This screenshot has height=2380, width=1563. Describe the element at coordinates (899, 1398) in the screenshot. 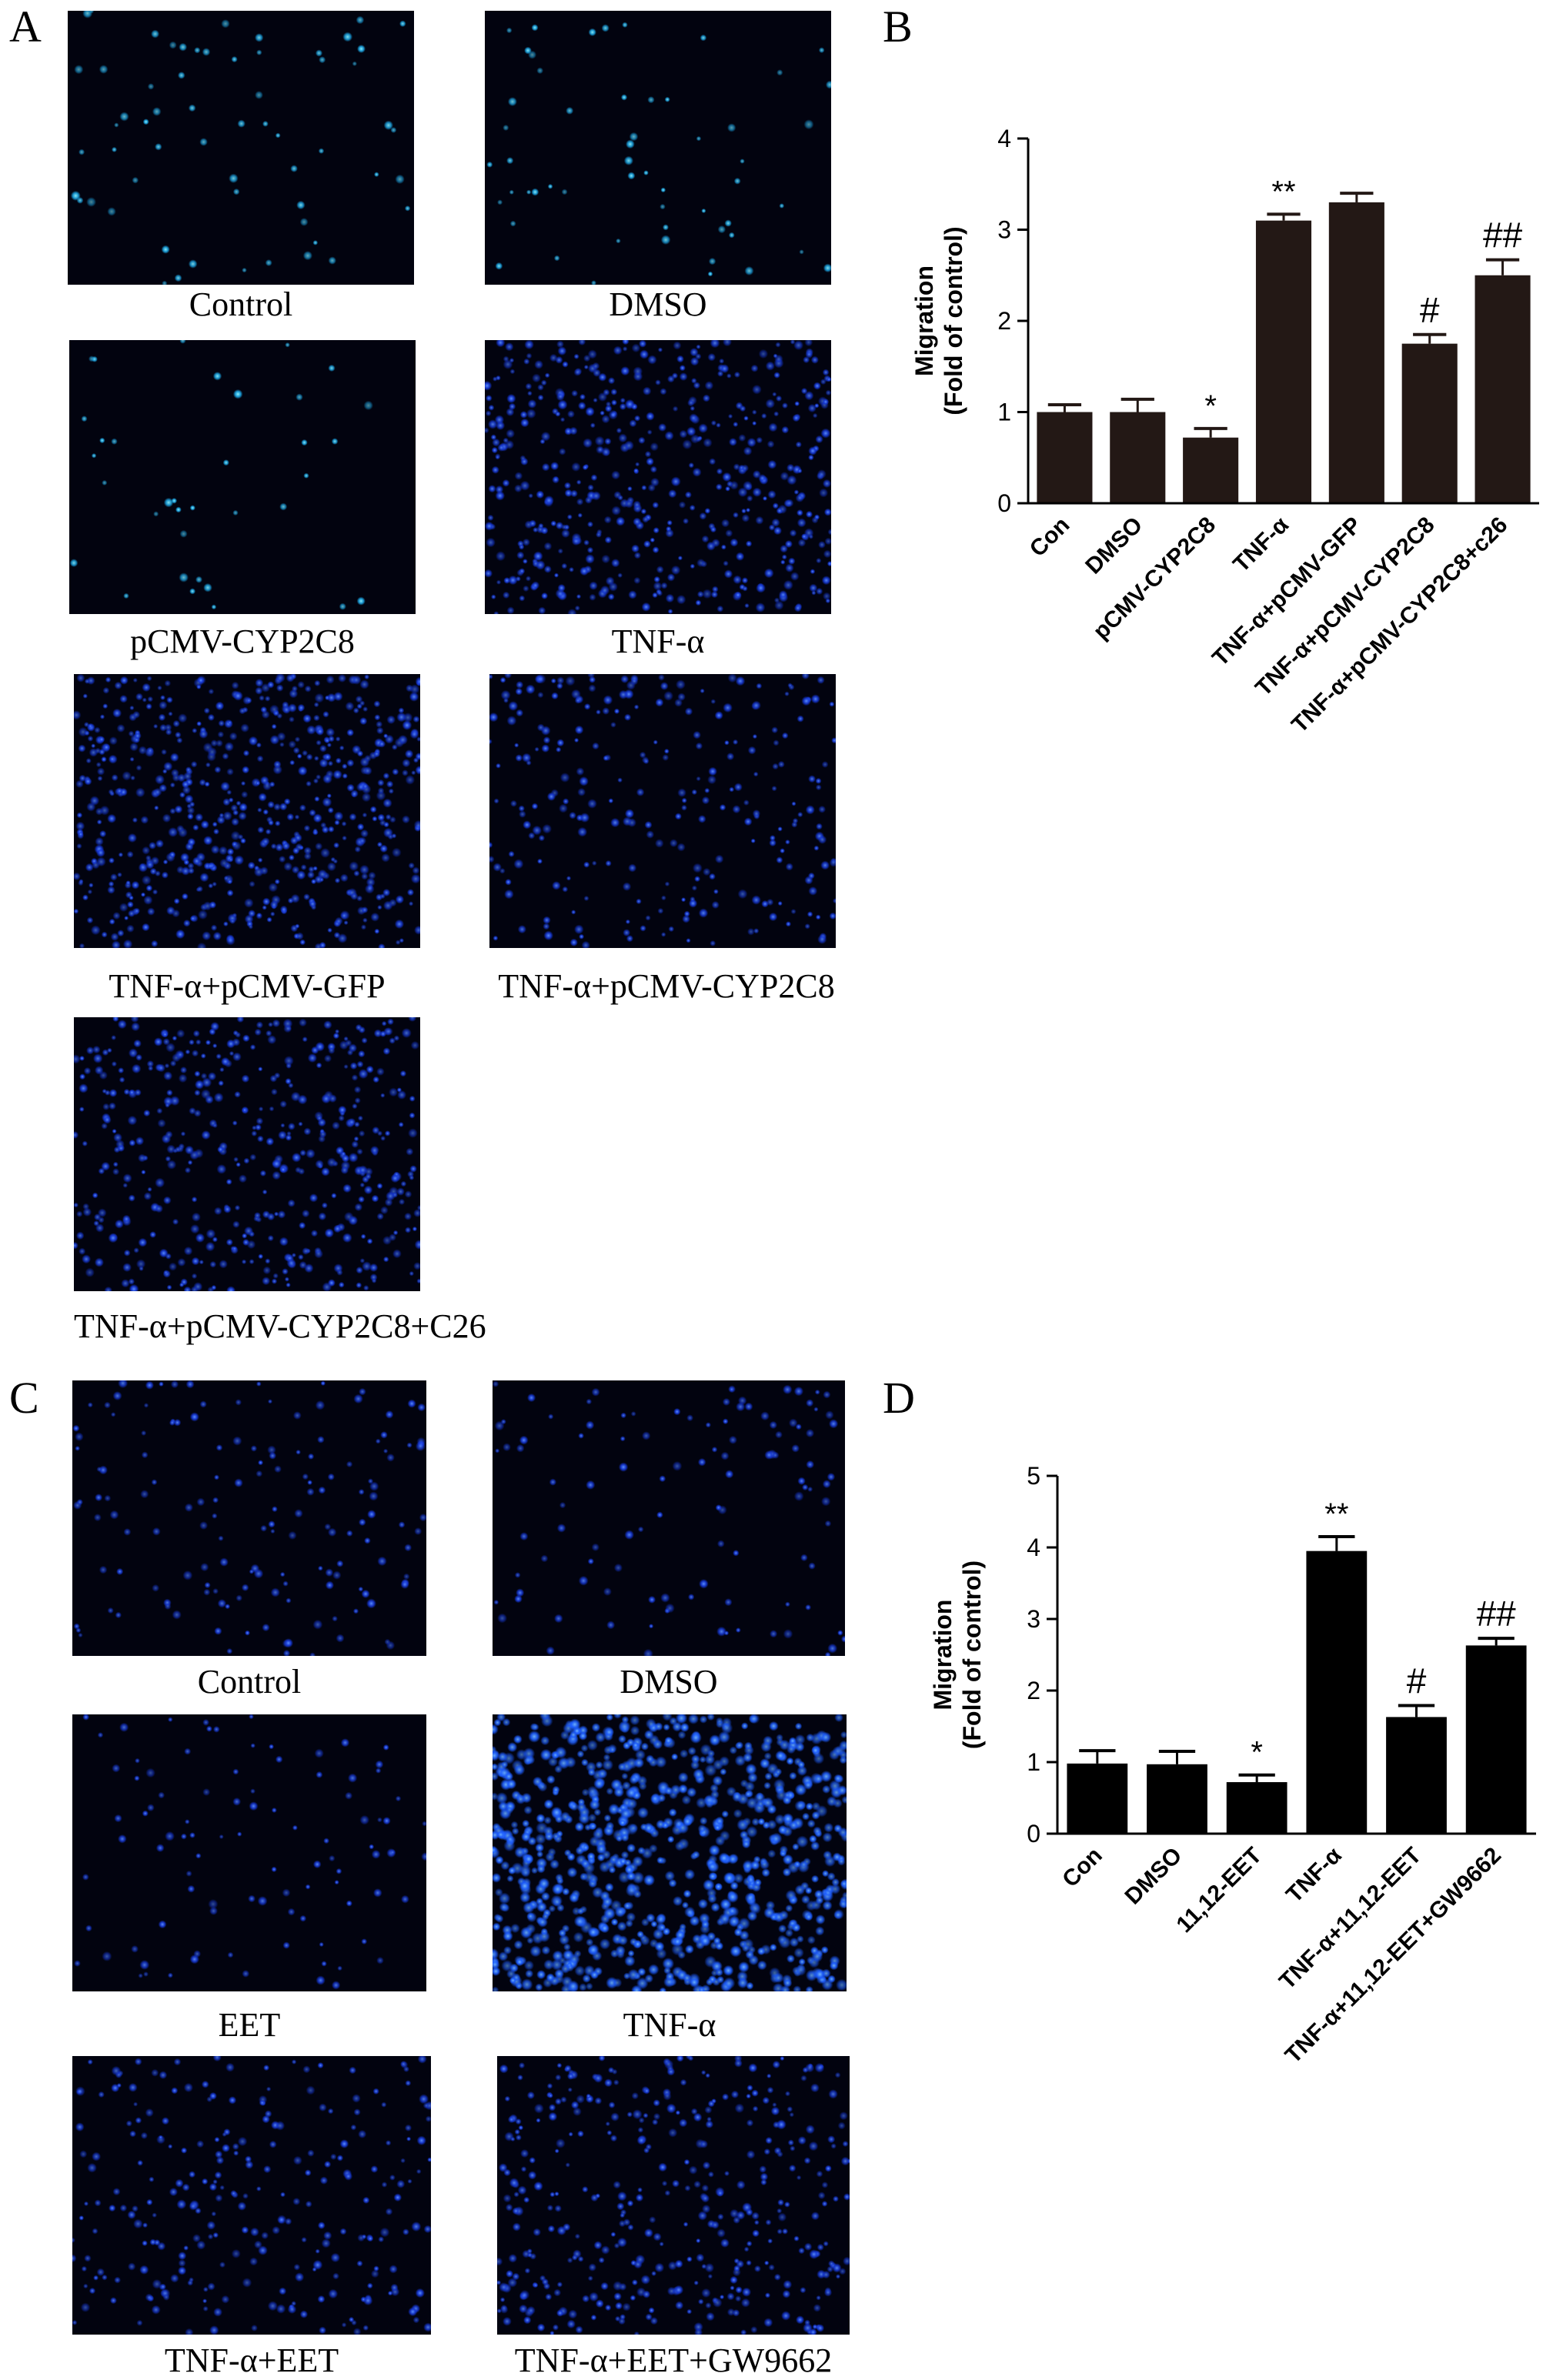

I see `panel-letter-d: D` at that location.